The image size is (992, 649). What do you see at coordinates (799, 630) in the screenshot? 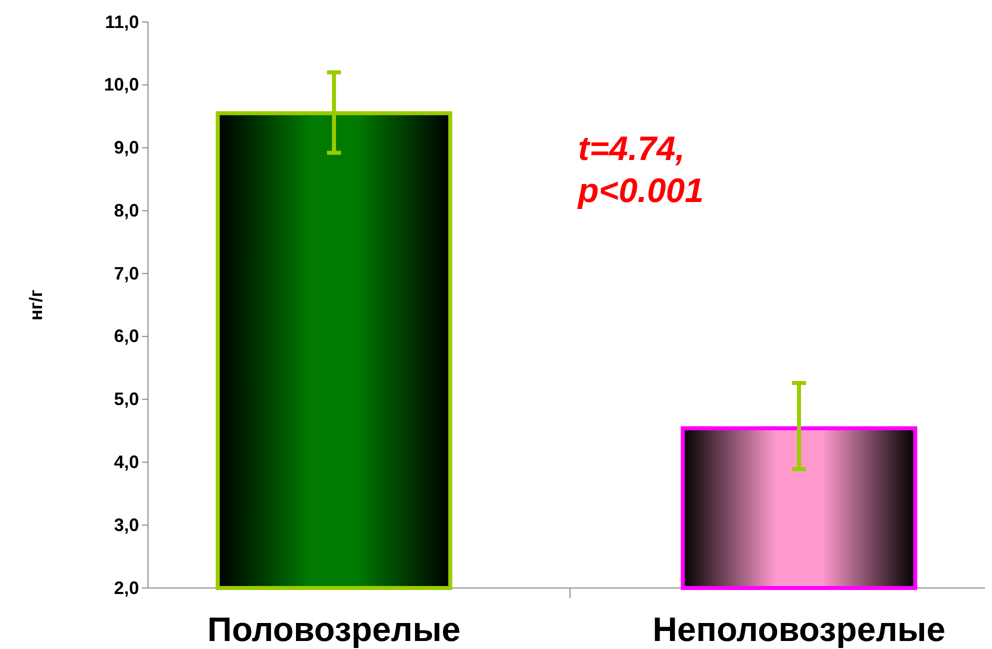
I see `x-tick-label: Неполовозрелые` at bounding box center [799, 630].